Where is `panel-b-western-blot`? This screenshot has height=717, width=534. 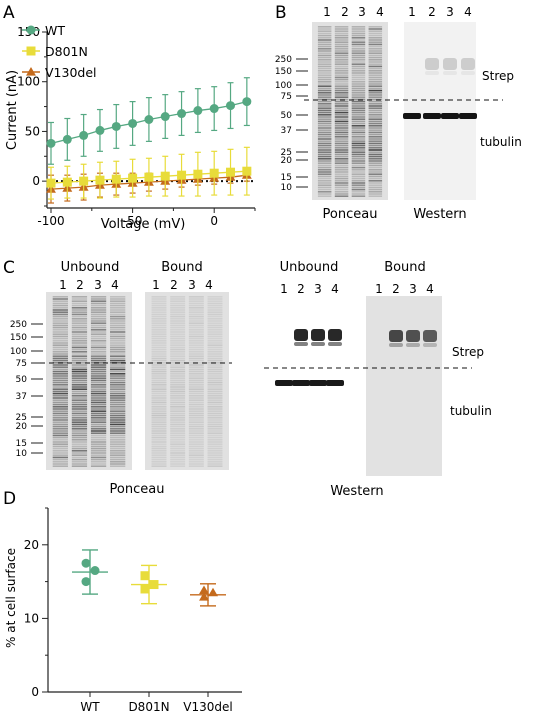 panel-b-western-blot is located at coordinates (440, 111).